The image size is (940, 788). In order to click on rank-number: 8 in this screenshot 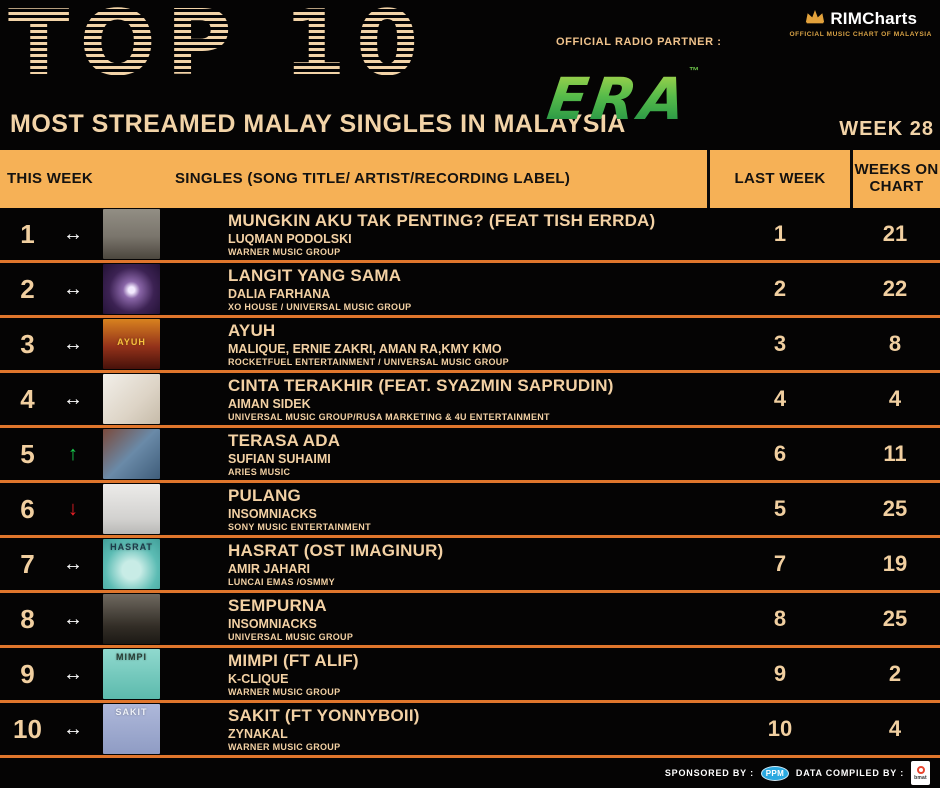, I will do `click(27, 618)`.